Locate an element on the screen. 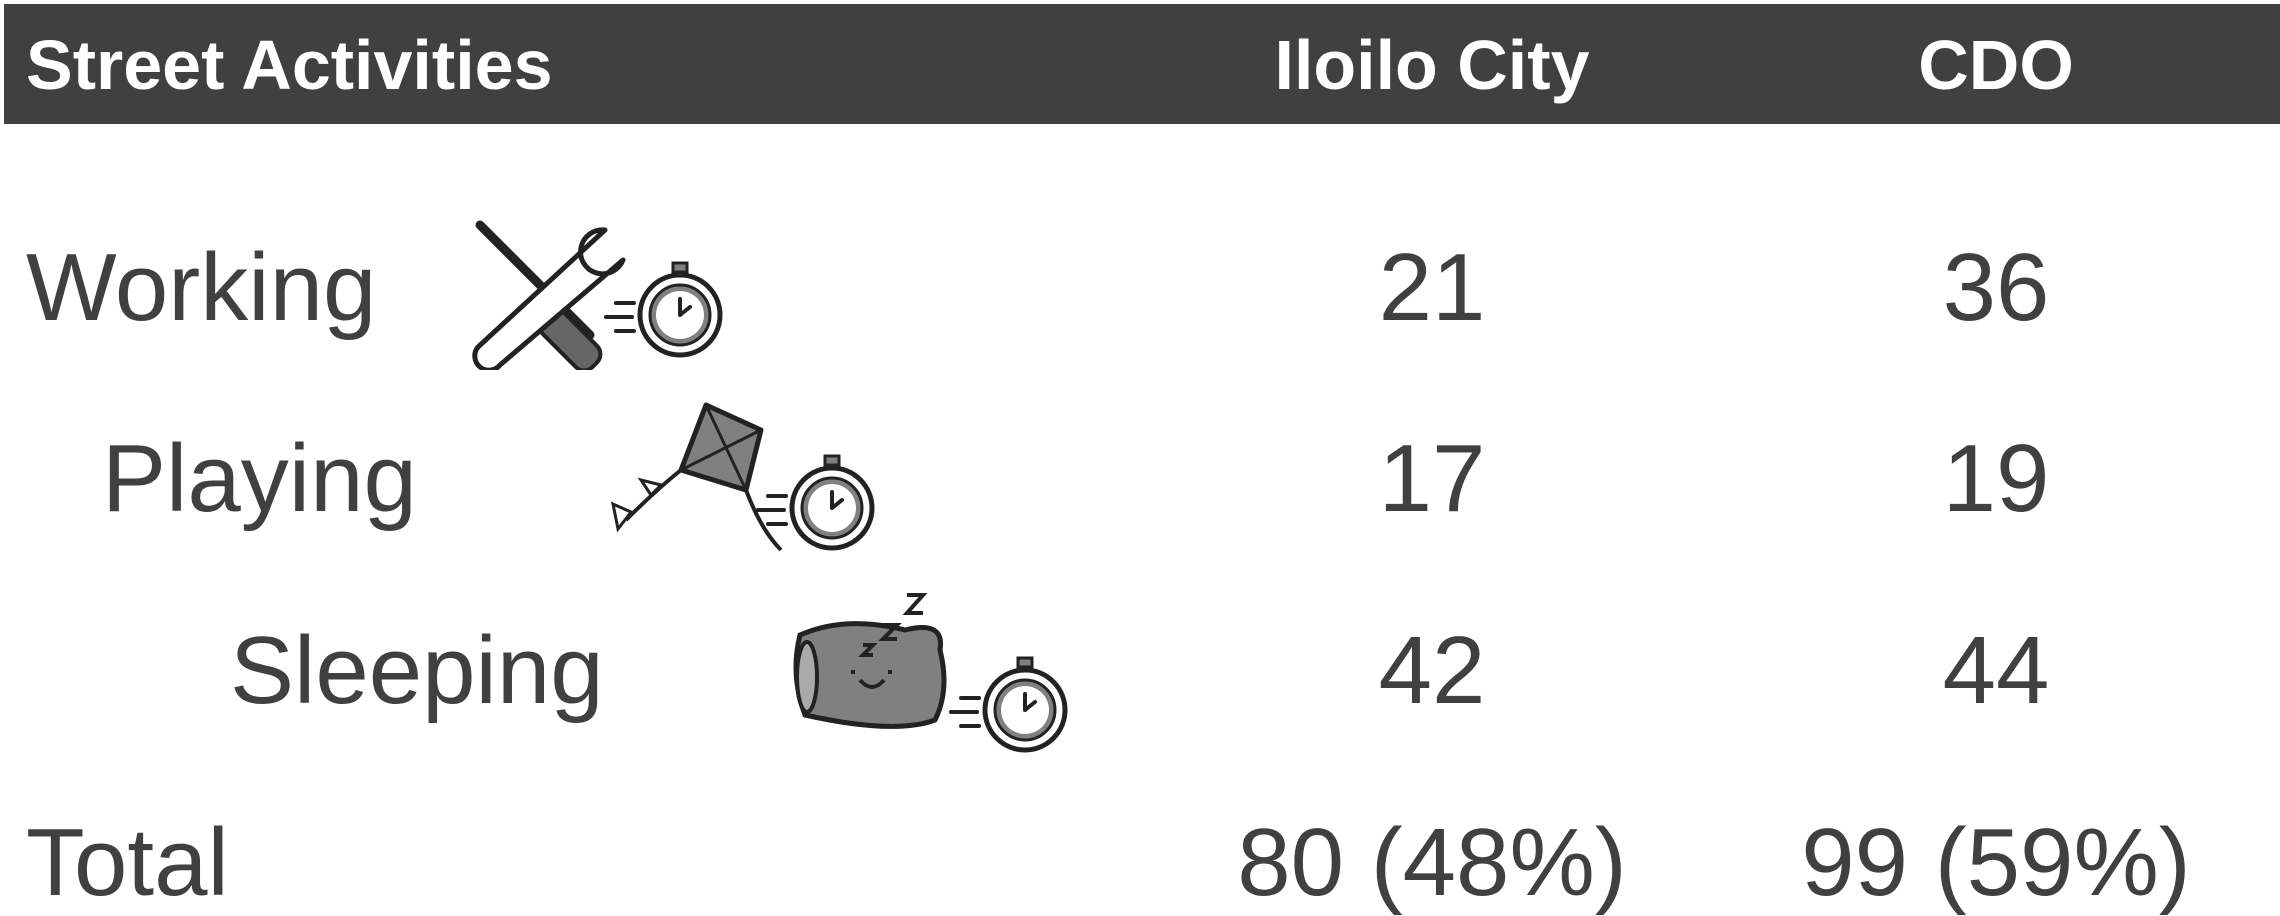  playing-icon is located at coordinates (743, 477).